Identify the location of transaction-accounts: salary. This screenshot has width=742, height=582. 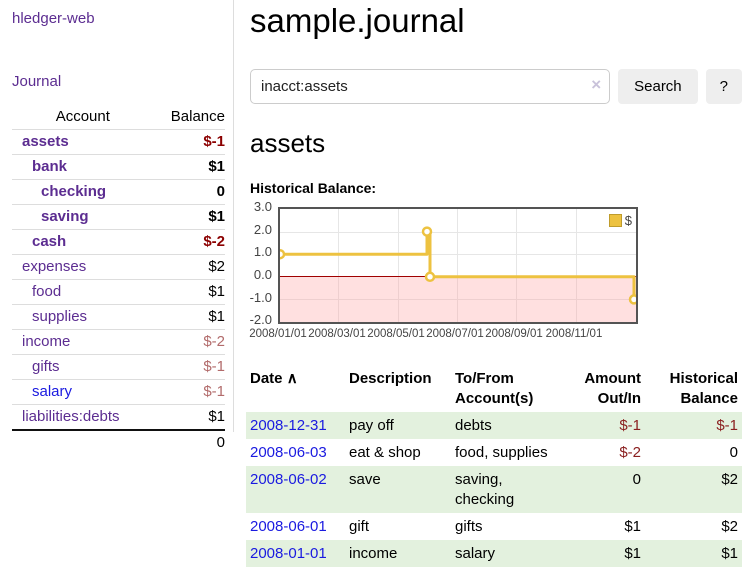
(475, 553).